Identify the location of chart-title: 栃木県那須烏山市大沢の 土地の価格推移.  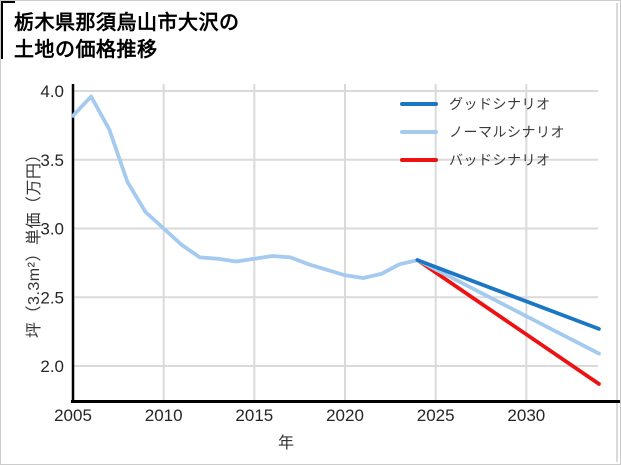
(127, 37).